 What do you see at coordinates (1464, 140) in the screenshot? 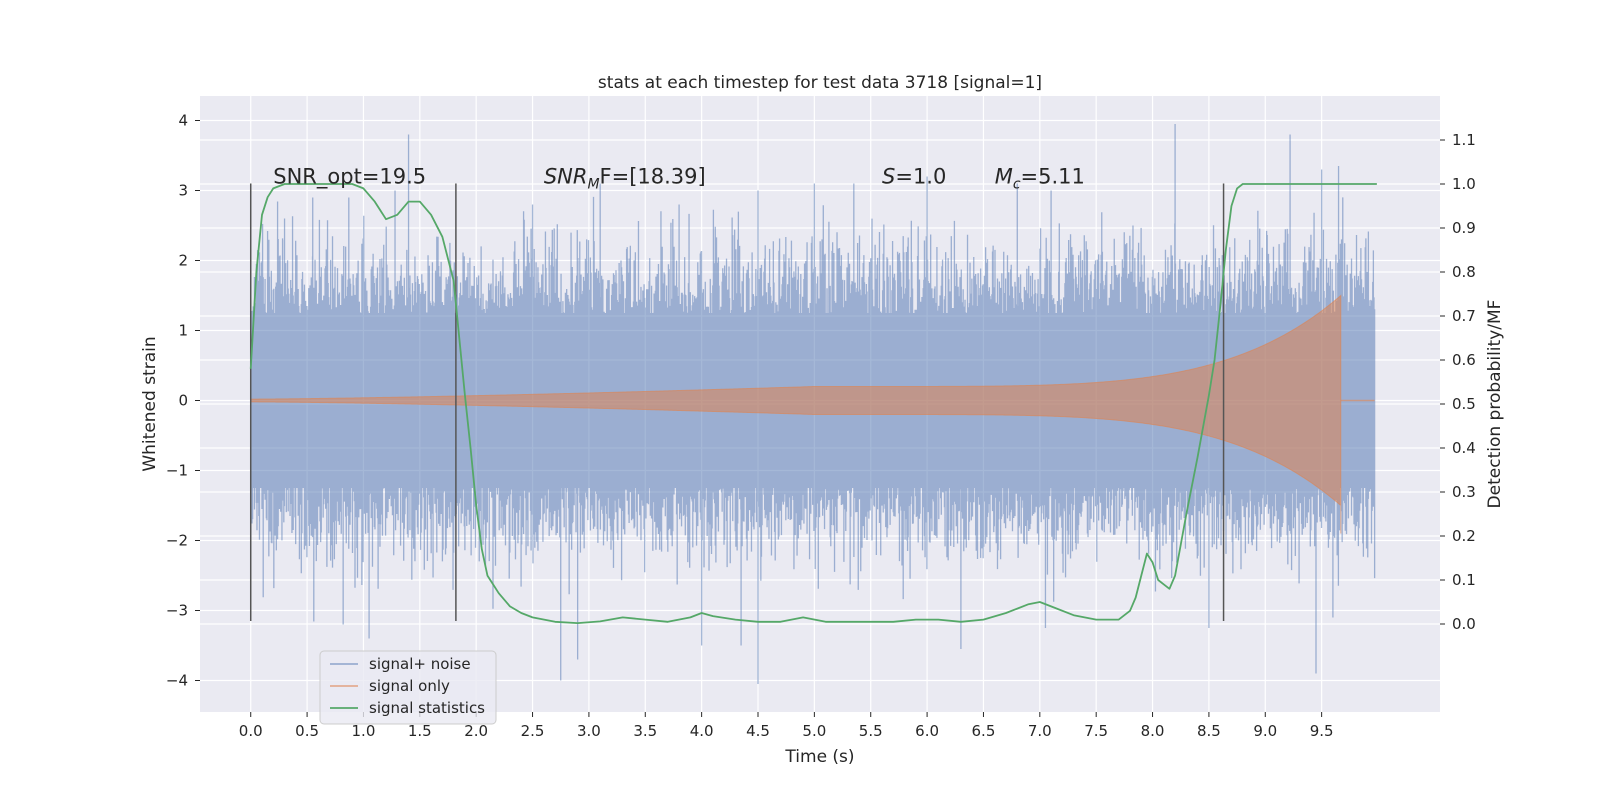
I see `y2-tick-label-0: 1.1` at bounding box center [1464, 140].